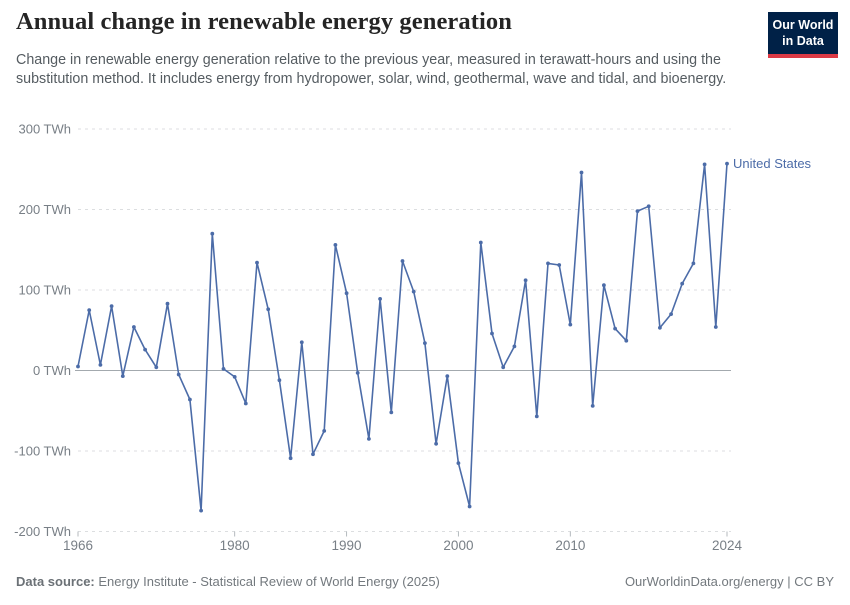 This screenshot has width=850, height=605. Describe the element at coordinates (78, 545) in the screenshot. I see `x-axis-label: 1966` at that location.